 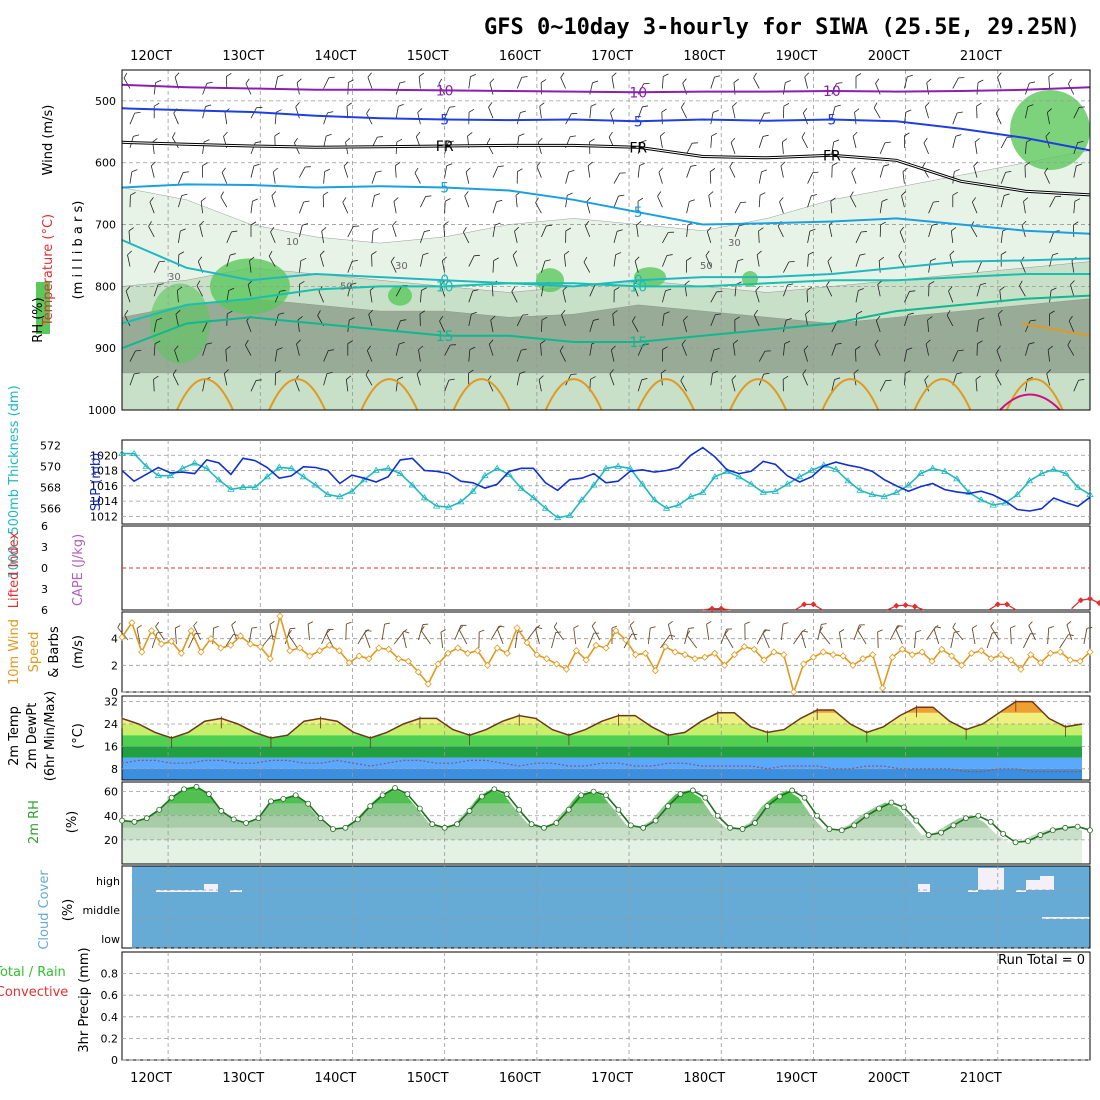 I want to click on y-axis-label: Temperature (°C), so click(x=48, y=270).